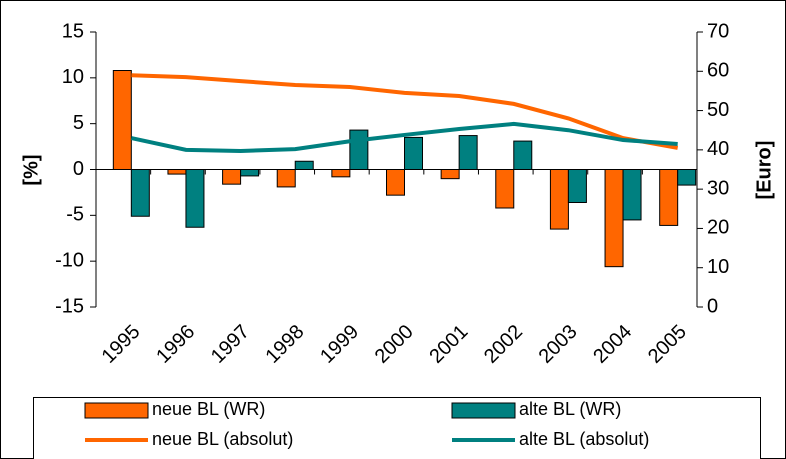 The width and height of the screenshot is (786, 459). Describe the element at coordinates (718, 31) in the screenshot. I see `y2-tick-label: 70` at that location.